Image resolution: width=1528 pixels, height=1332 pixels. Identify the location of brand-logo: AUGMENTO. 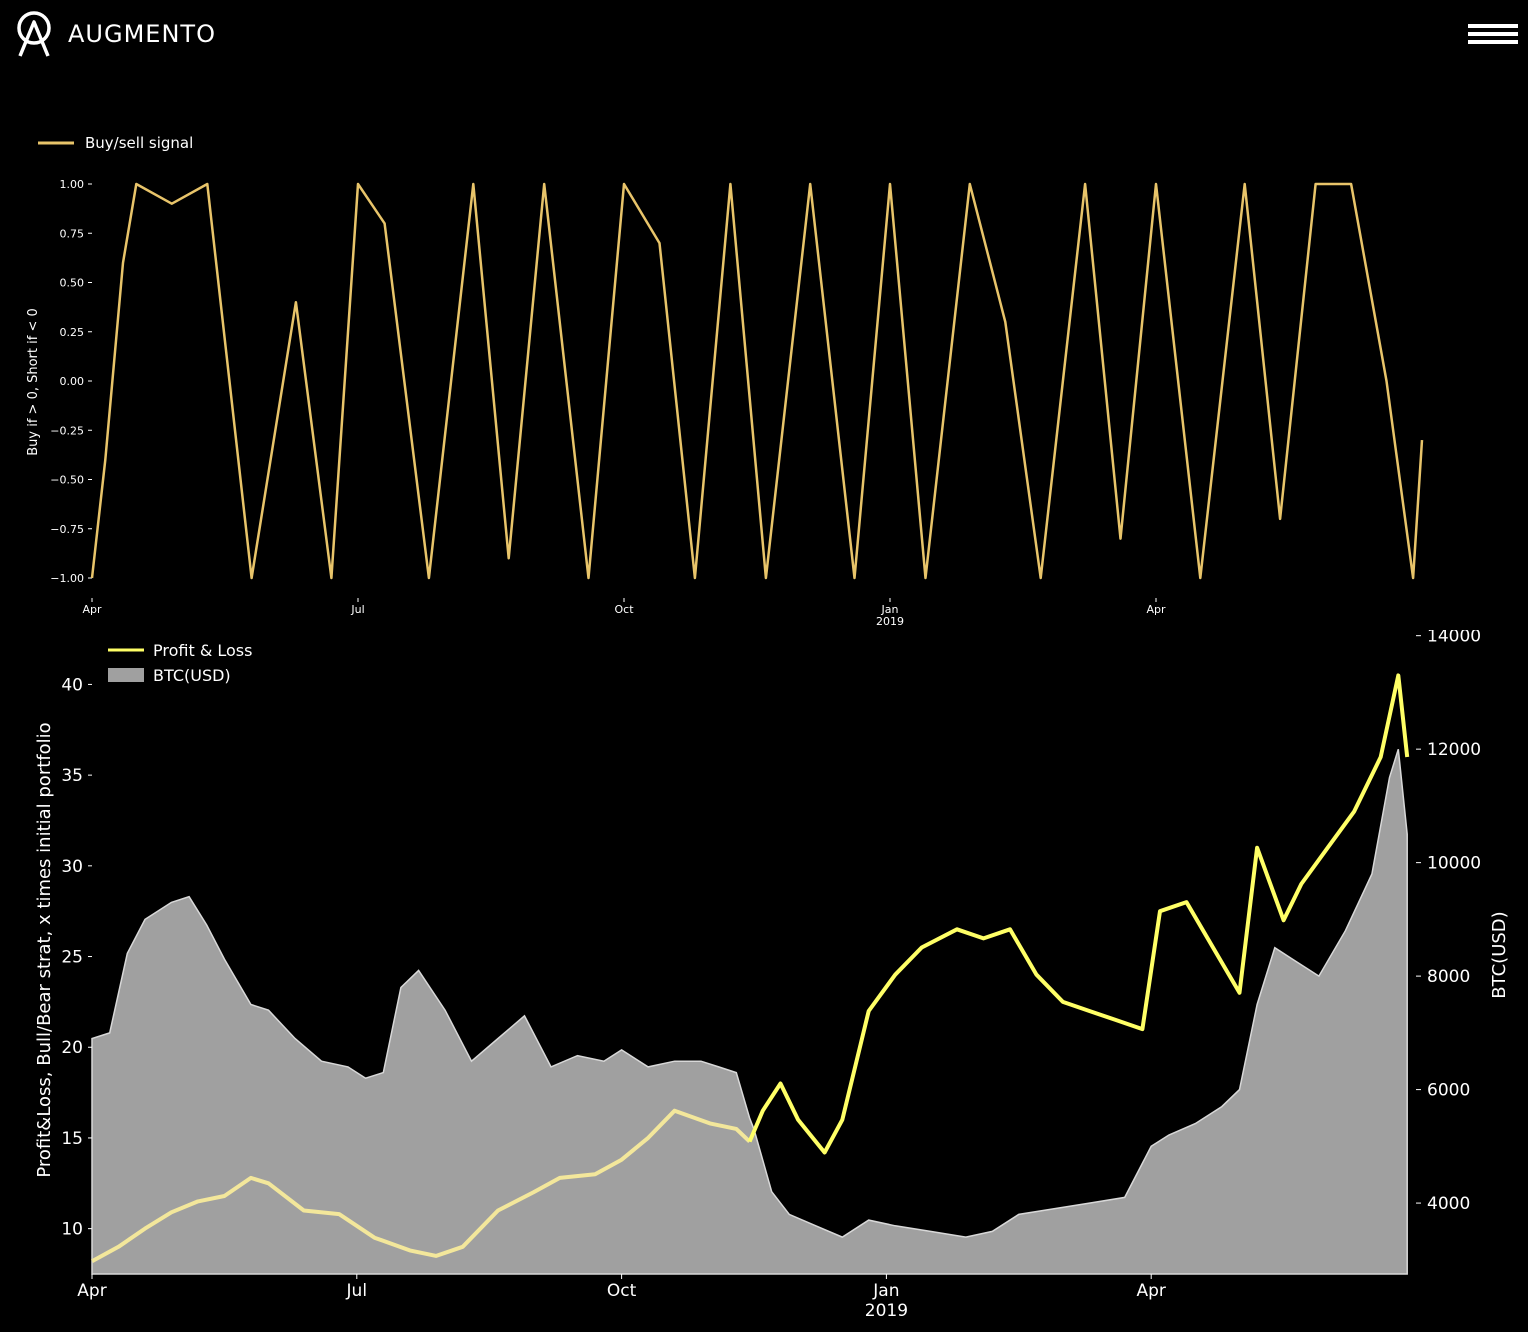
(116, 34).